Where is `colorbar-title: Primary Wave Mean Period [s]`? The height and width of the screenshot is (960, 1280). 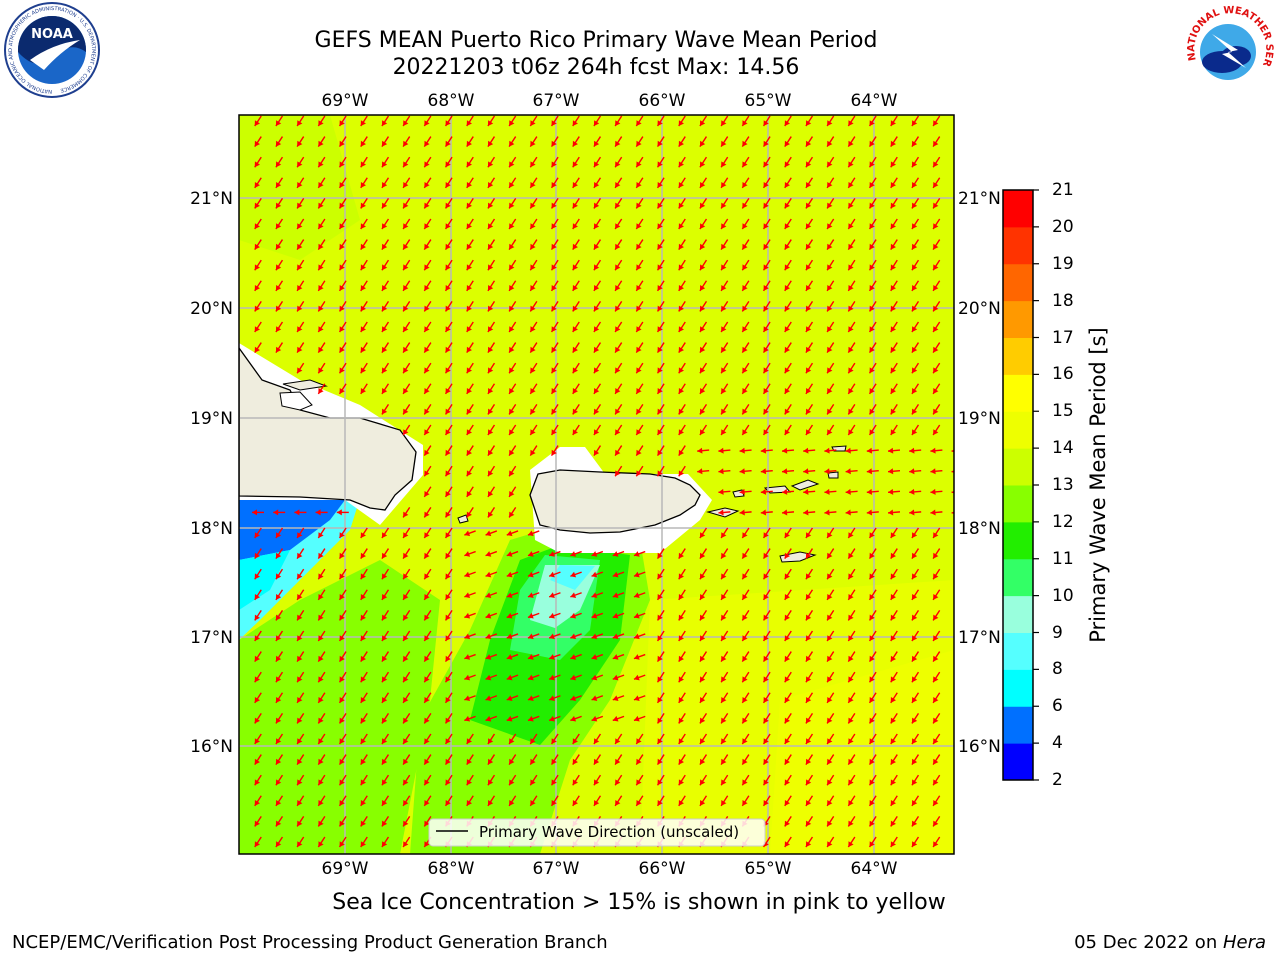
colorbar-title: Primary Wave Mean Period [s] is located at coordinates (1098, 485).